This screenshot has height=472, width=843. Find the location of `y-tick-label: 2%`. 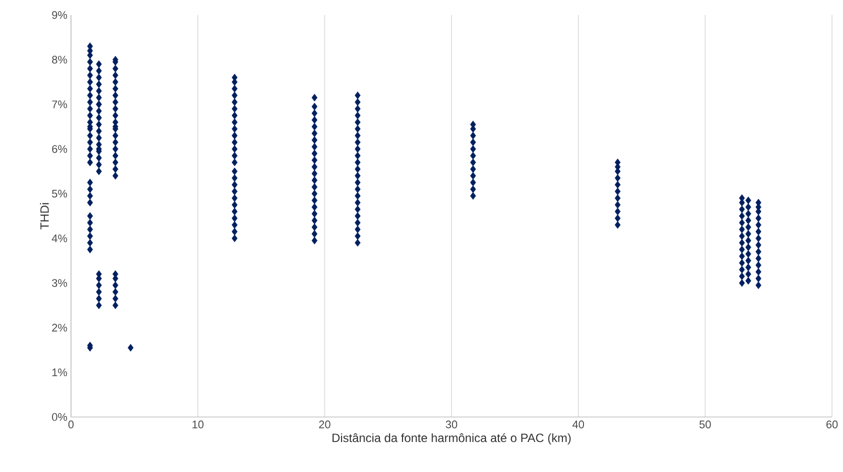

y-tick-label: 2% is located at coordinates (60, 328).